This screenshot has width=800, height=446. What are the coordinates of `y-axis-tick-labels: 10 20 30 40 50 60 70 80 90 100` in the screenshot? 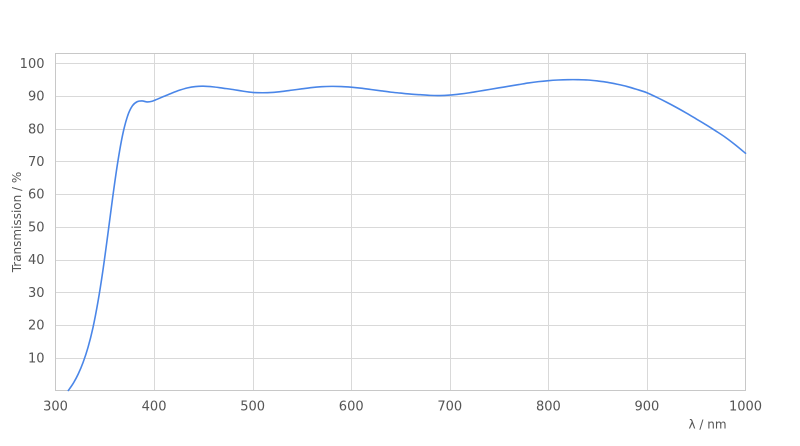 It's located at (32, 211).